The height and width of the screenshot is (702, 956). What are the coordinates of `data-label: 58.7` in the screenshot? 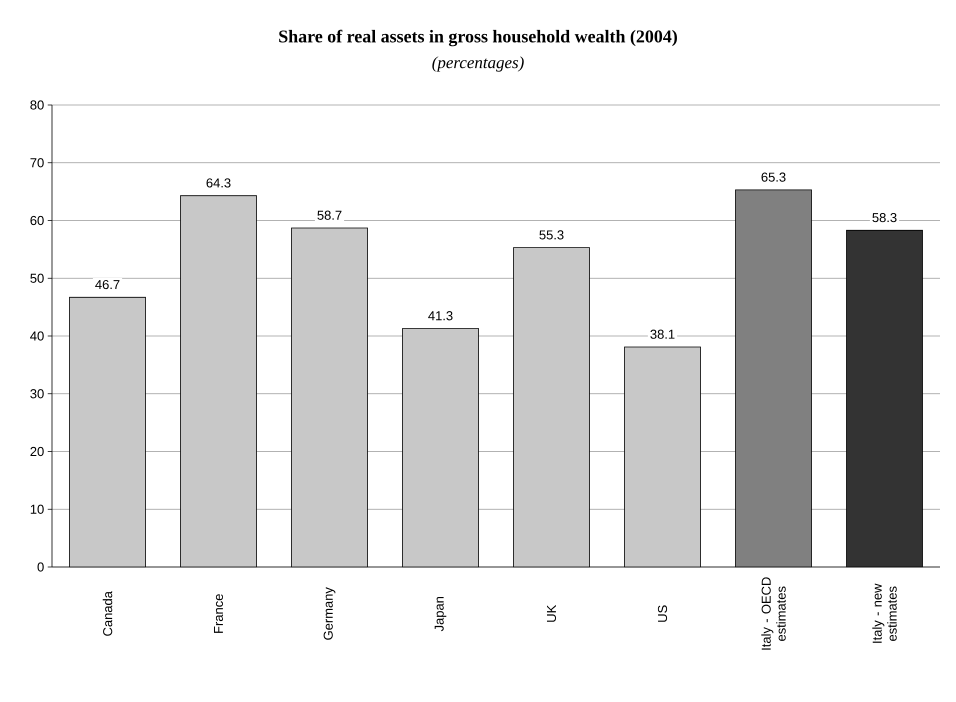 It's located at (329, 215).